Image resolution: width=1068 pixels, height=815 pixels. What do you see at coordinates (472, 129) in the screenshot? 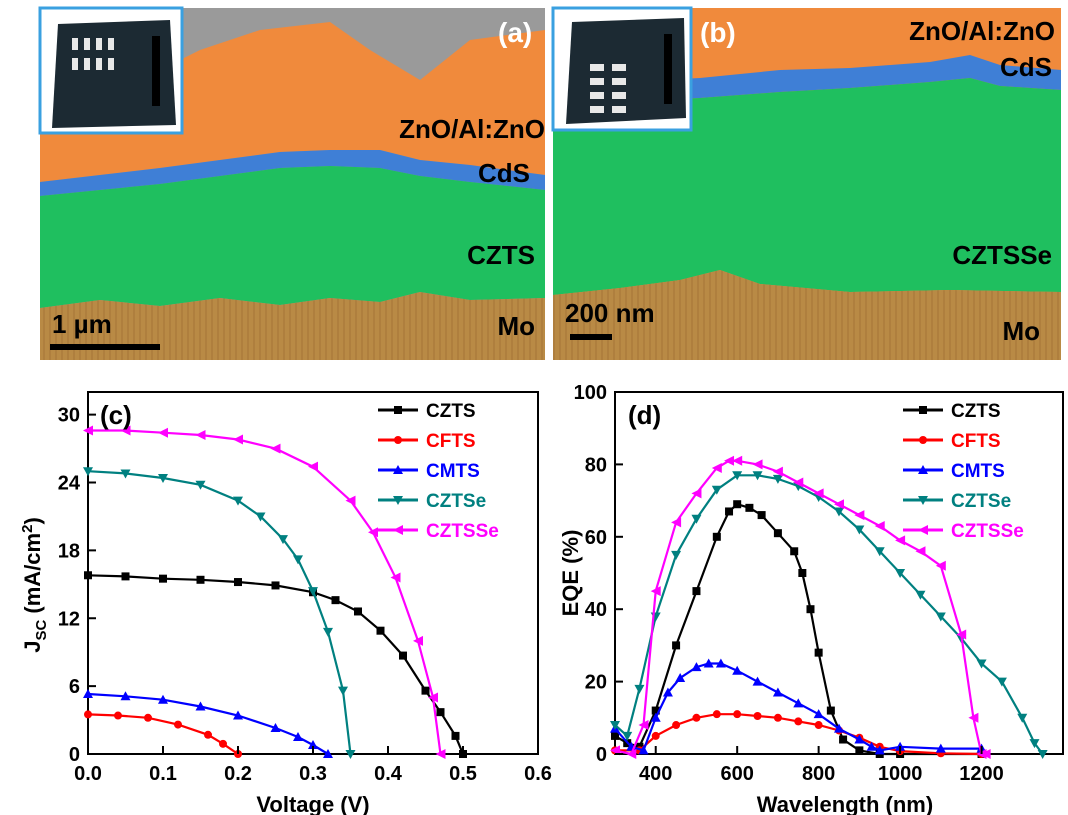
I see `panel-a-zno-label: ZnO/Al:ZnO` at bounding box center [472, 129].